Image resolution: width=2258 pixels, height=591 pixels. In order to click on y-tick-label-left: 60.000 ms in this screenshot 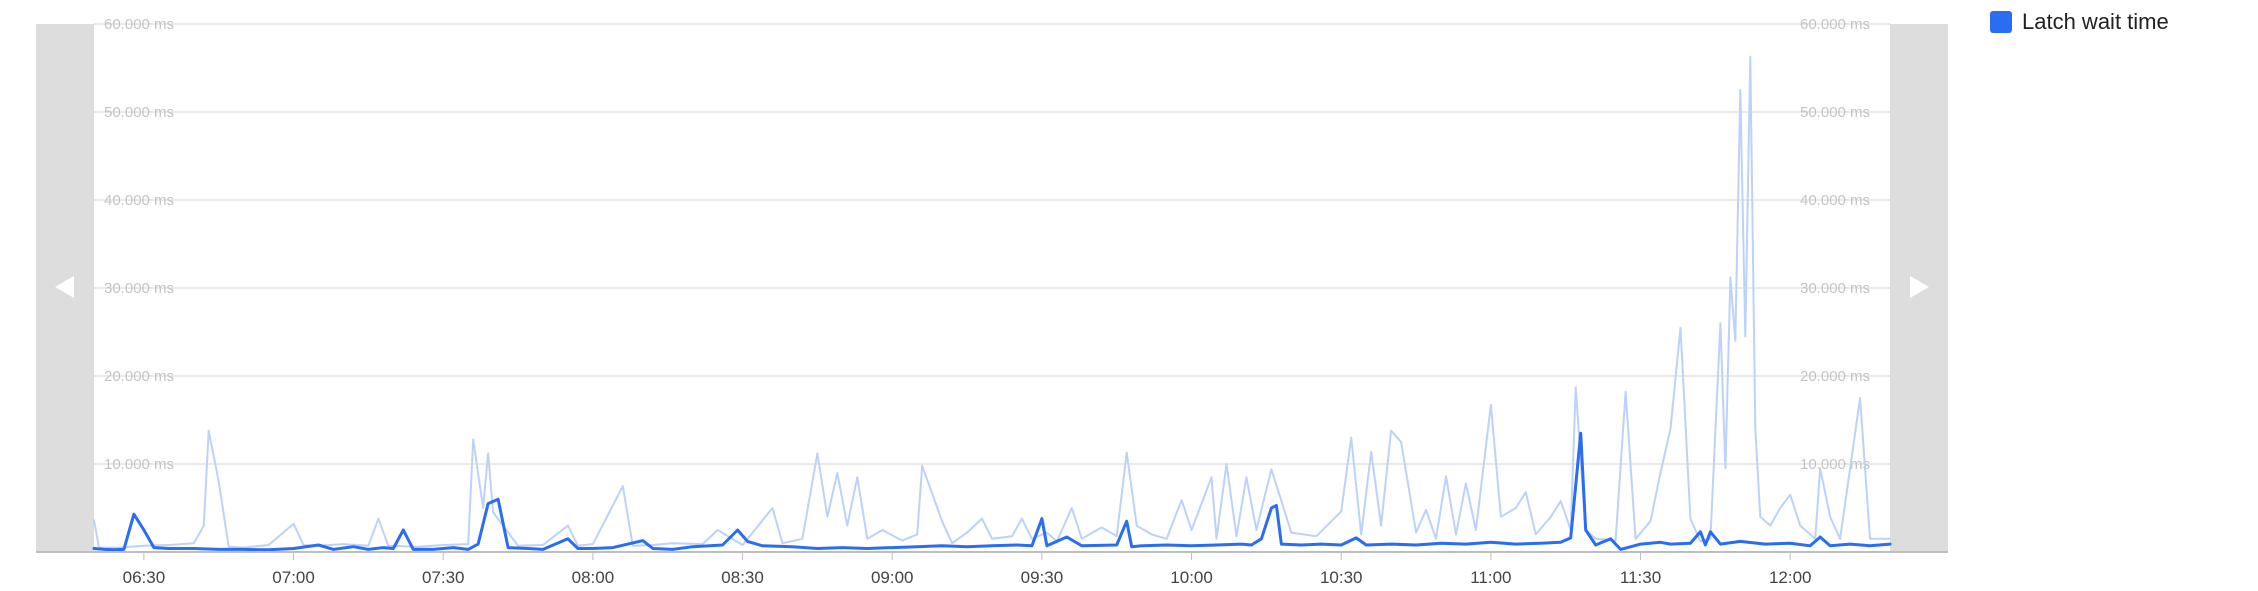, I will do `click(139, 24)`.